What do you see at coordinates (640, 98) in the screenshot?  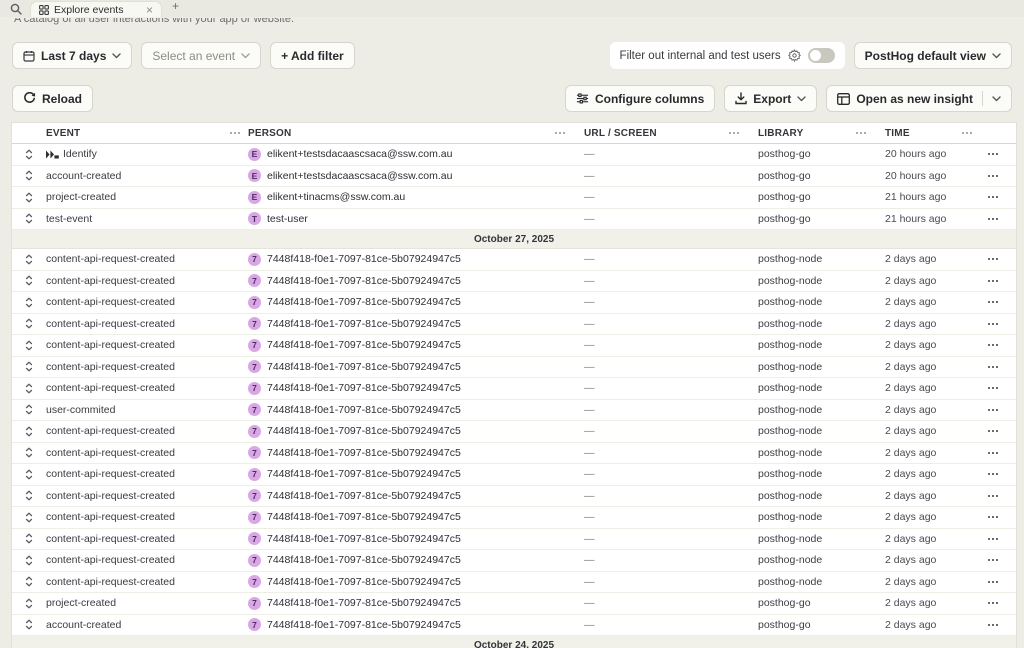 I see `configure-columns-button: Configure columns` at bounding box center [640, 98].